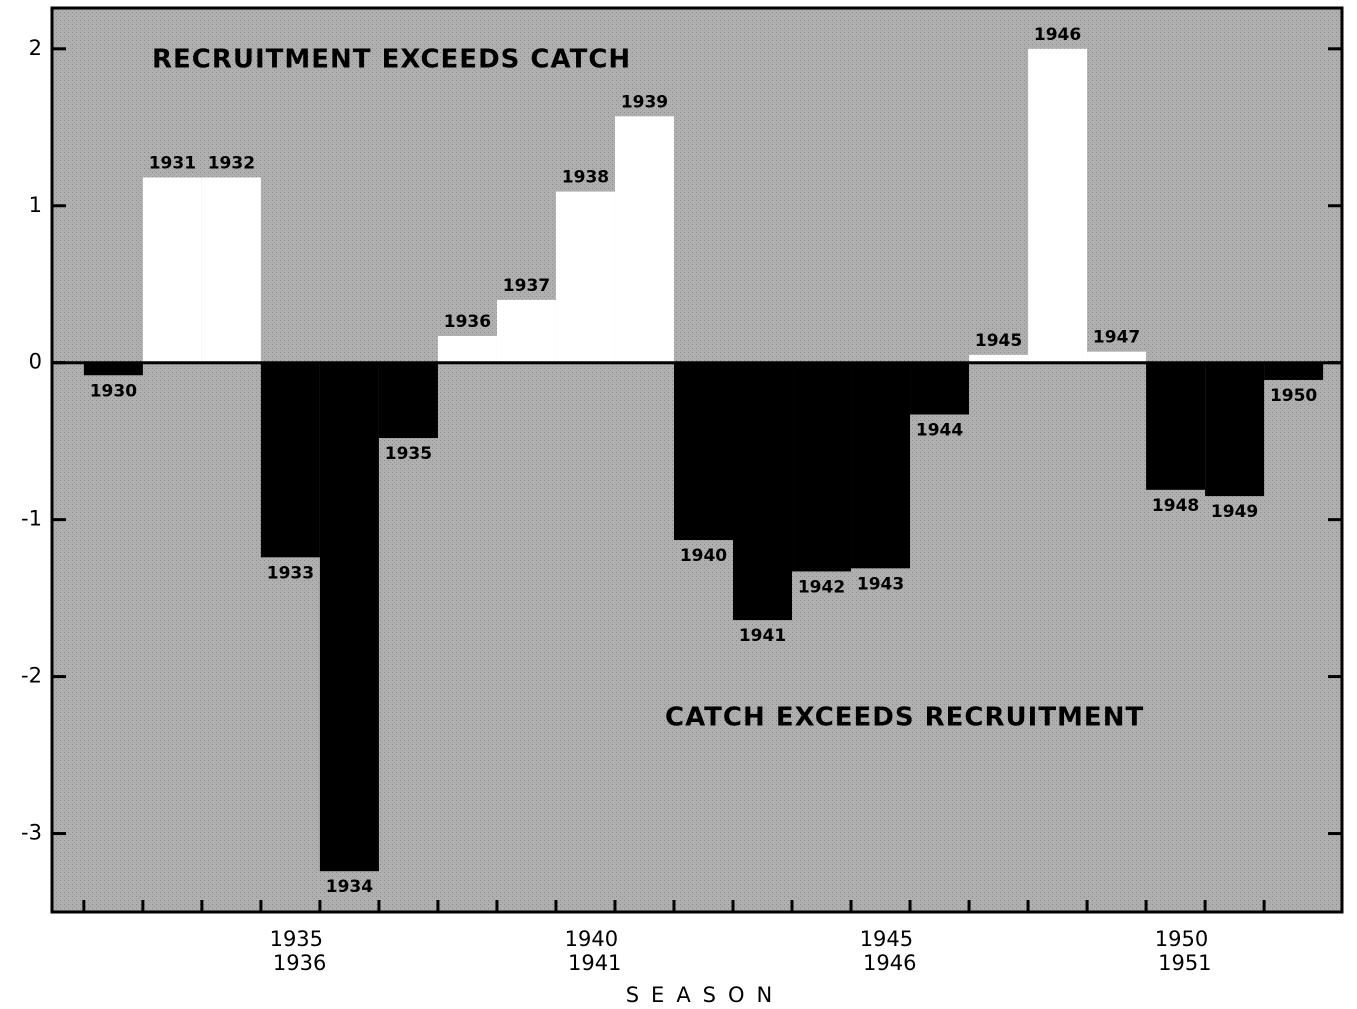  I want to click on bar-label: 1938, so click(585, 178).